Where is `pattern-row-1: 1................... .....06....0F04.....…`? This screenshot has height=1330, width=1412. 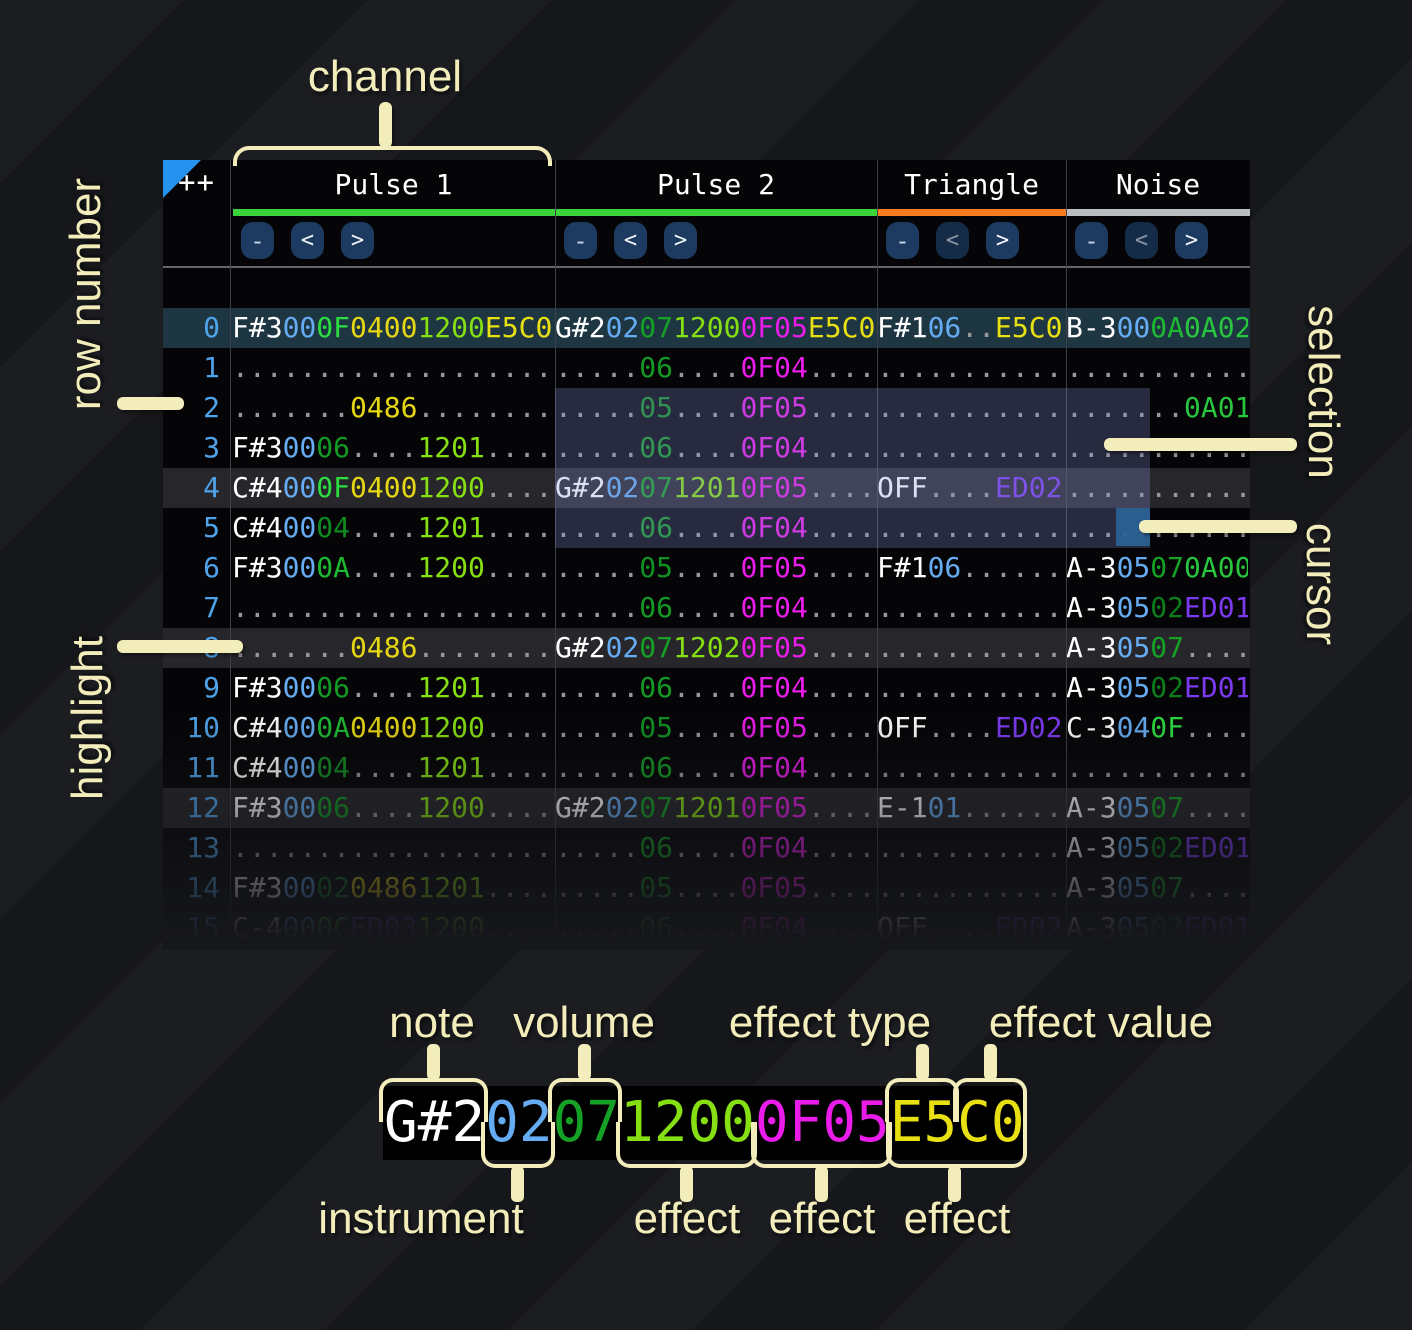
pattern-row-1: 1................... .....06....0F04.....… is located at coordinates (706, 368).